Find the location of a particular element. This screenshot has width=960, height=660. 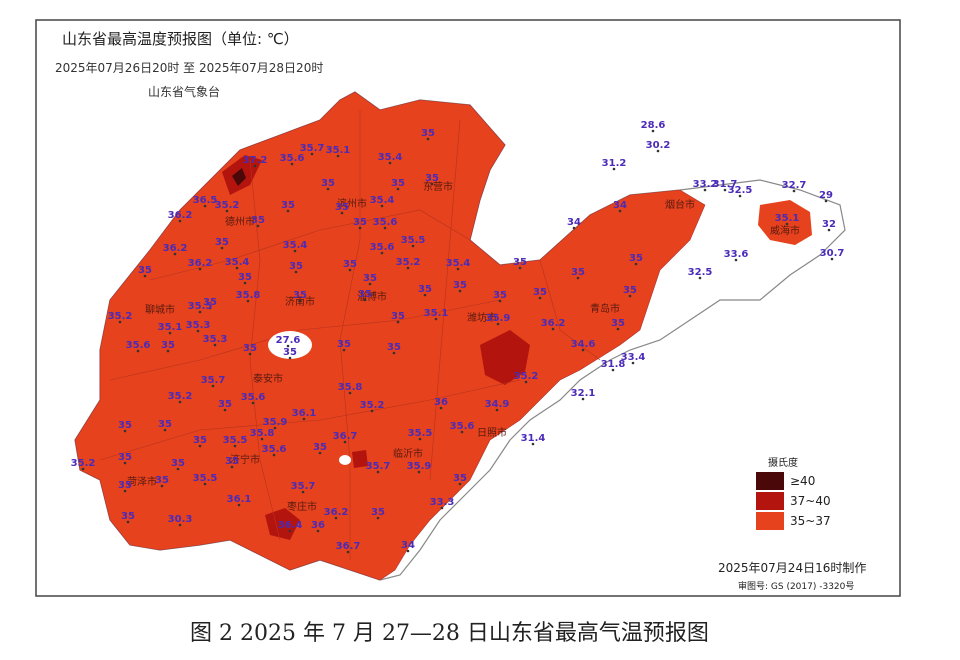

city-name: 德州市 is located at coordinates (240, 221).